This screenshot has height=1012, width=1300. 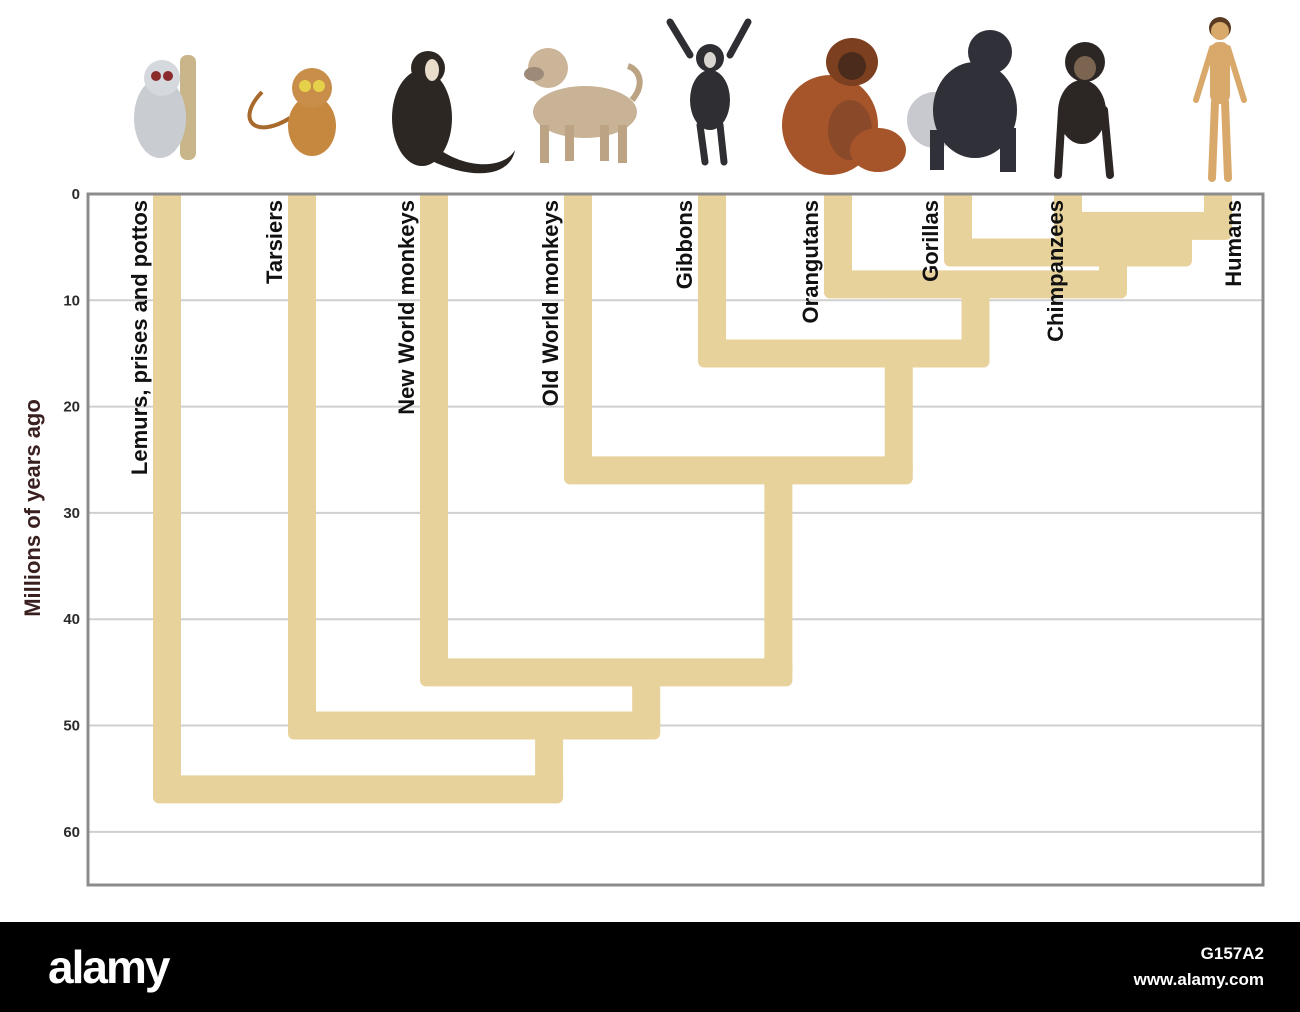 I want to click on tick-label: 50, so click(x=71, y=726).